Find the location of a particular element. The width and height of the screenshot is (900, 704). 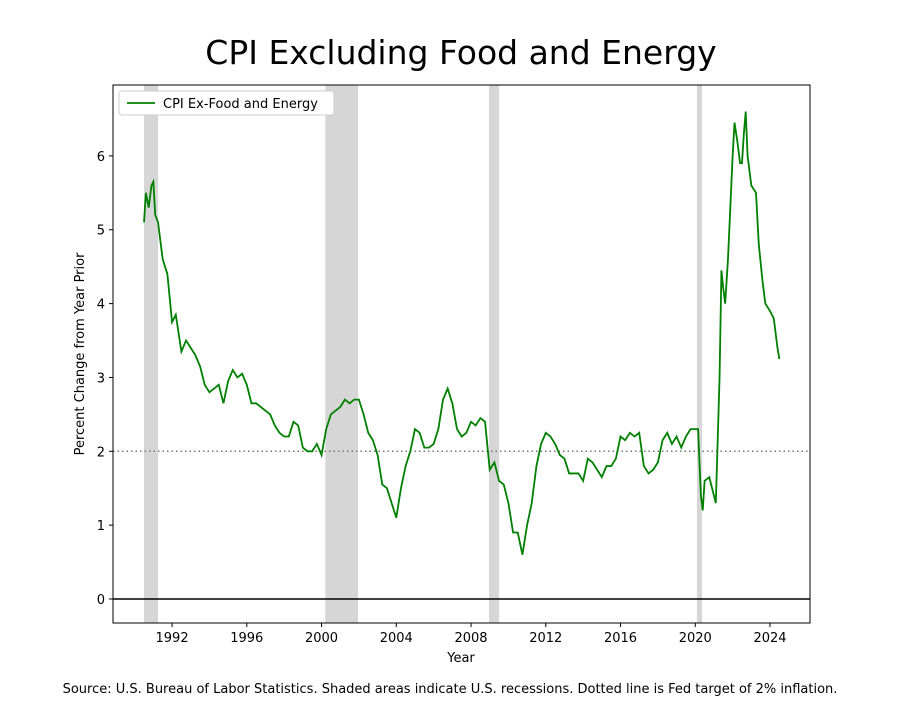

y-tick-label: 2 is located at coordinates (101, 452).